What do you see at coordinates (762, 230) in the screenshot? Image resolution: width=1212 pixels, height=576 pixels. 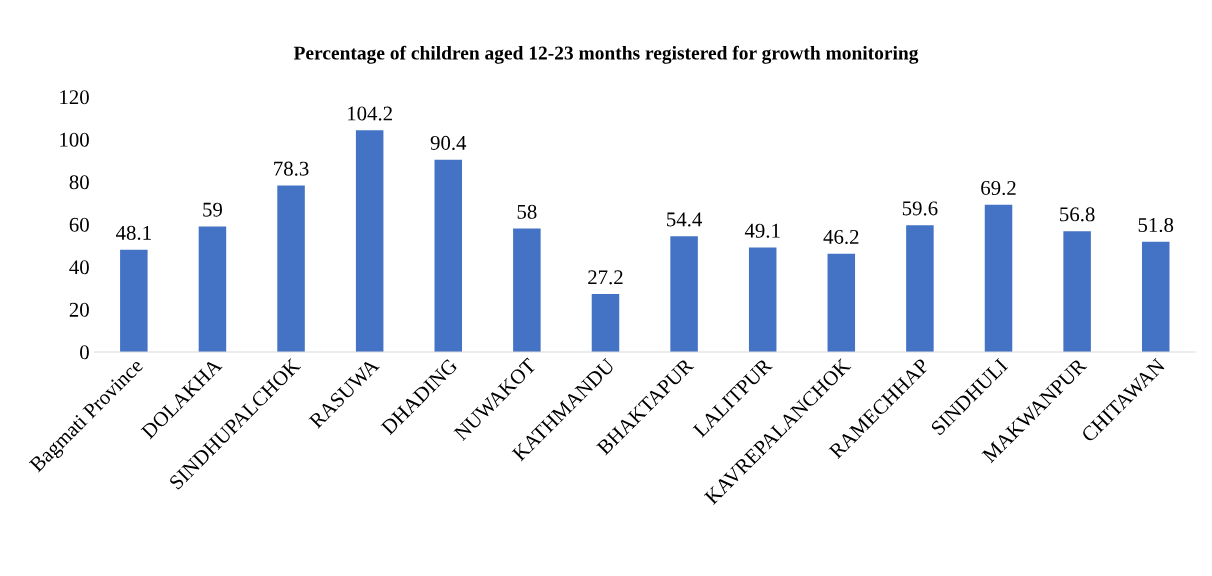 I see `data-label: 49.1` at bounding box center [762, 230].